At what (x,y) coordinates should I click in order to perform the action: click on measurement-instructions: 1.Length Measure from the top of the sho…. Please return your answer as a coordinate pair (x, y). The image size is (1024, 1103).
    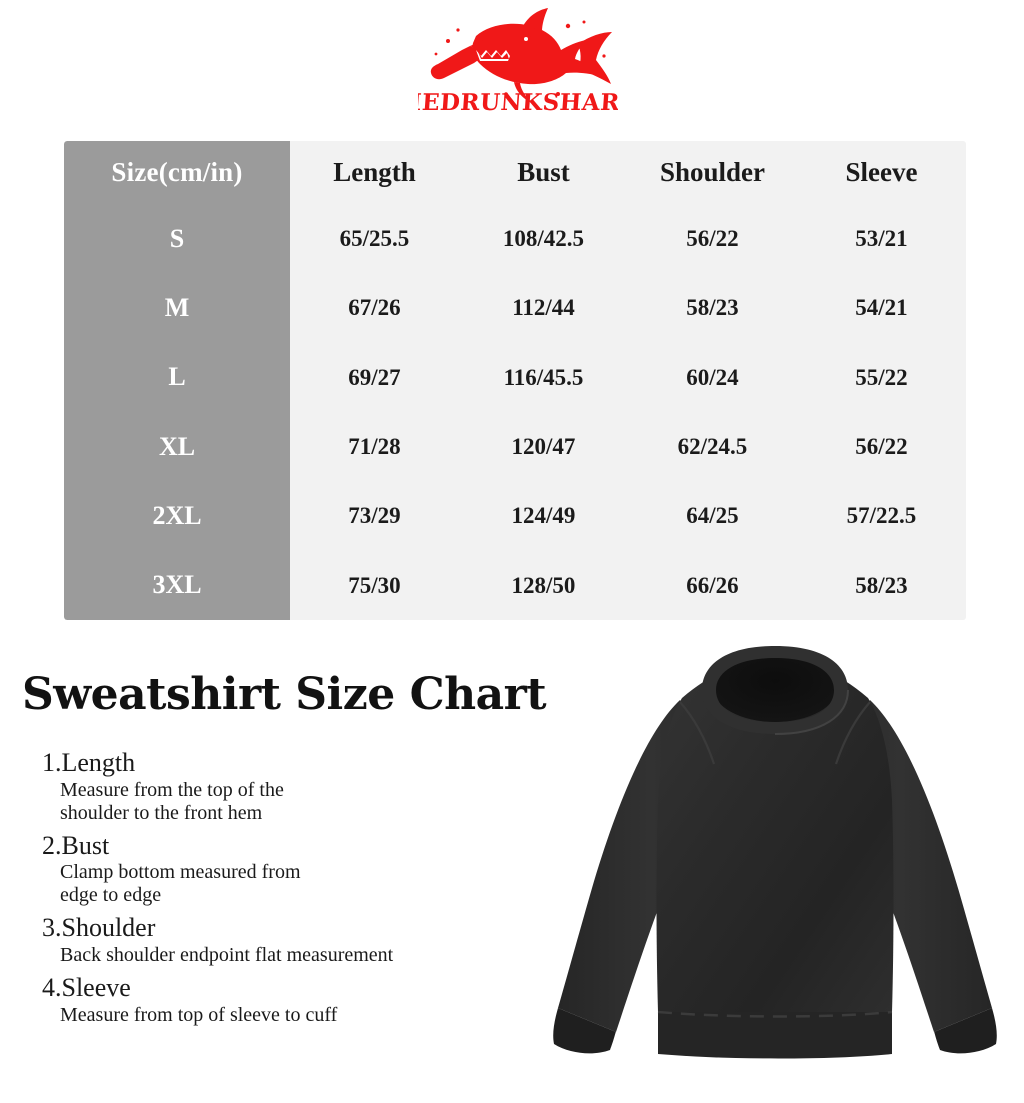
    Looking at the image, I should click on (280, 890).